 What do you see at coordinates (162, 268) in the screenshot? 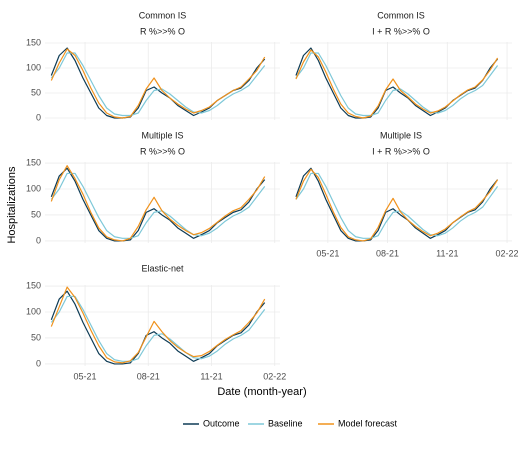
I see `panel-title: Elastic-net` at bounding box center [162, 268].